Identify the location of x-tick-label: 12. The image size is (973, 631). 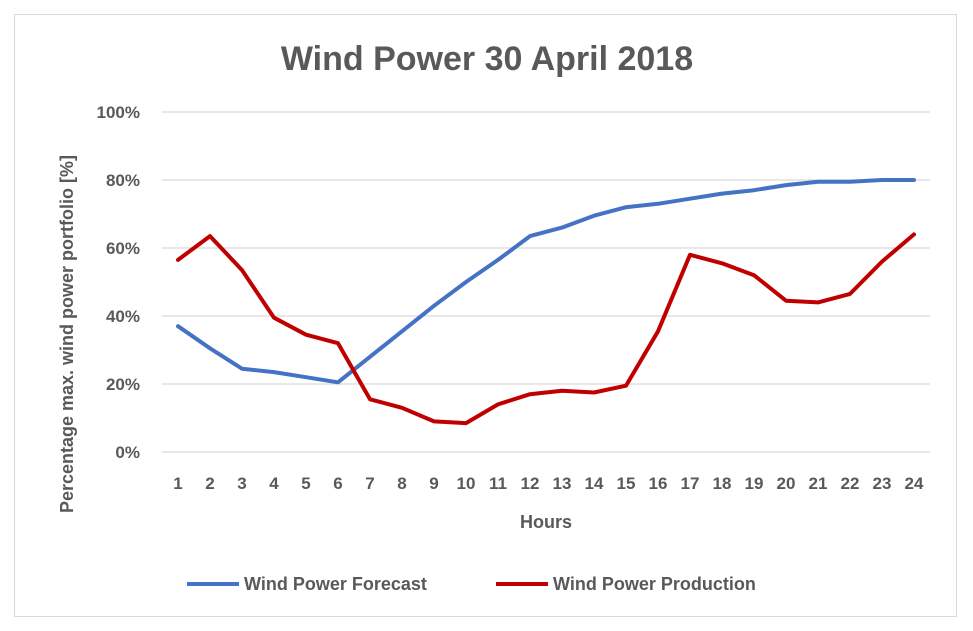
(530, 483).